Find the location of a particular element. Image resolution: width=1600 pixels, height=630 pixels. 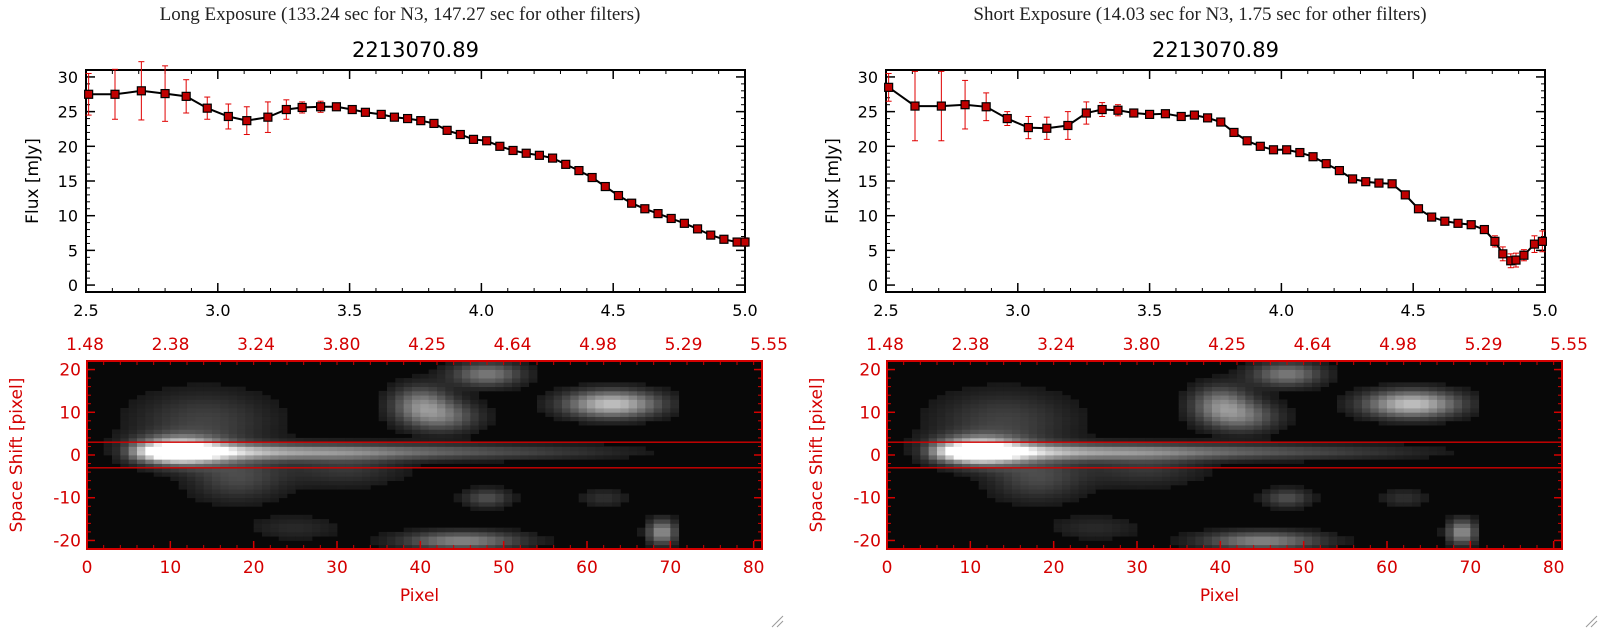

x-tick-label: 60 is located at coordinates (1387, 568).